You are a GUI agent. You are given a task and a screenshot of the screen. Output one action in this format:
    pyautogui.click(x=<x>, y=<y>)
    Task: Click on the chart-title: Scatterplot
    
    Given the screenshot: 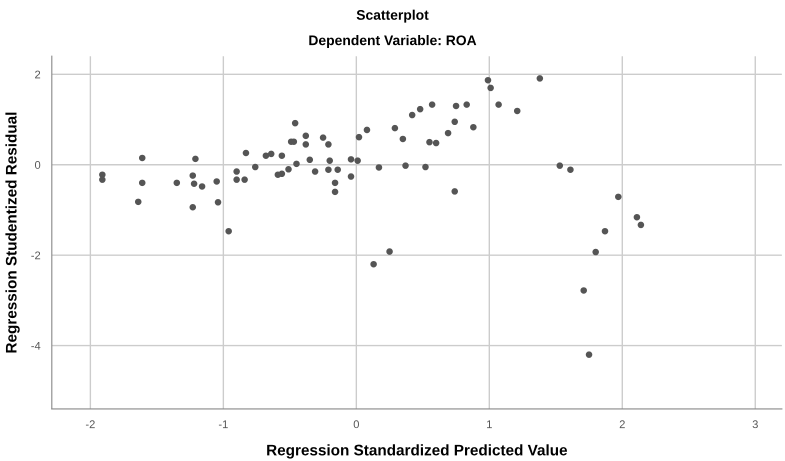 What is the action you would take?
    pyautogui.click(x=392, y=16)
    